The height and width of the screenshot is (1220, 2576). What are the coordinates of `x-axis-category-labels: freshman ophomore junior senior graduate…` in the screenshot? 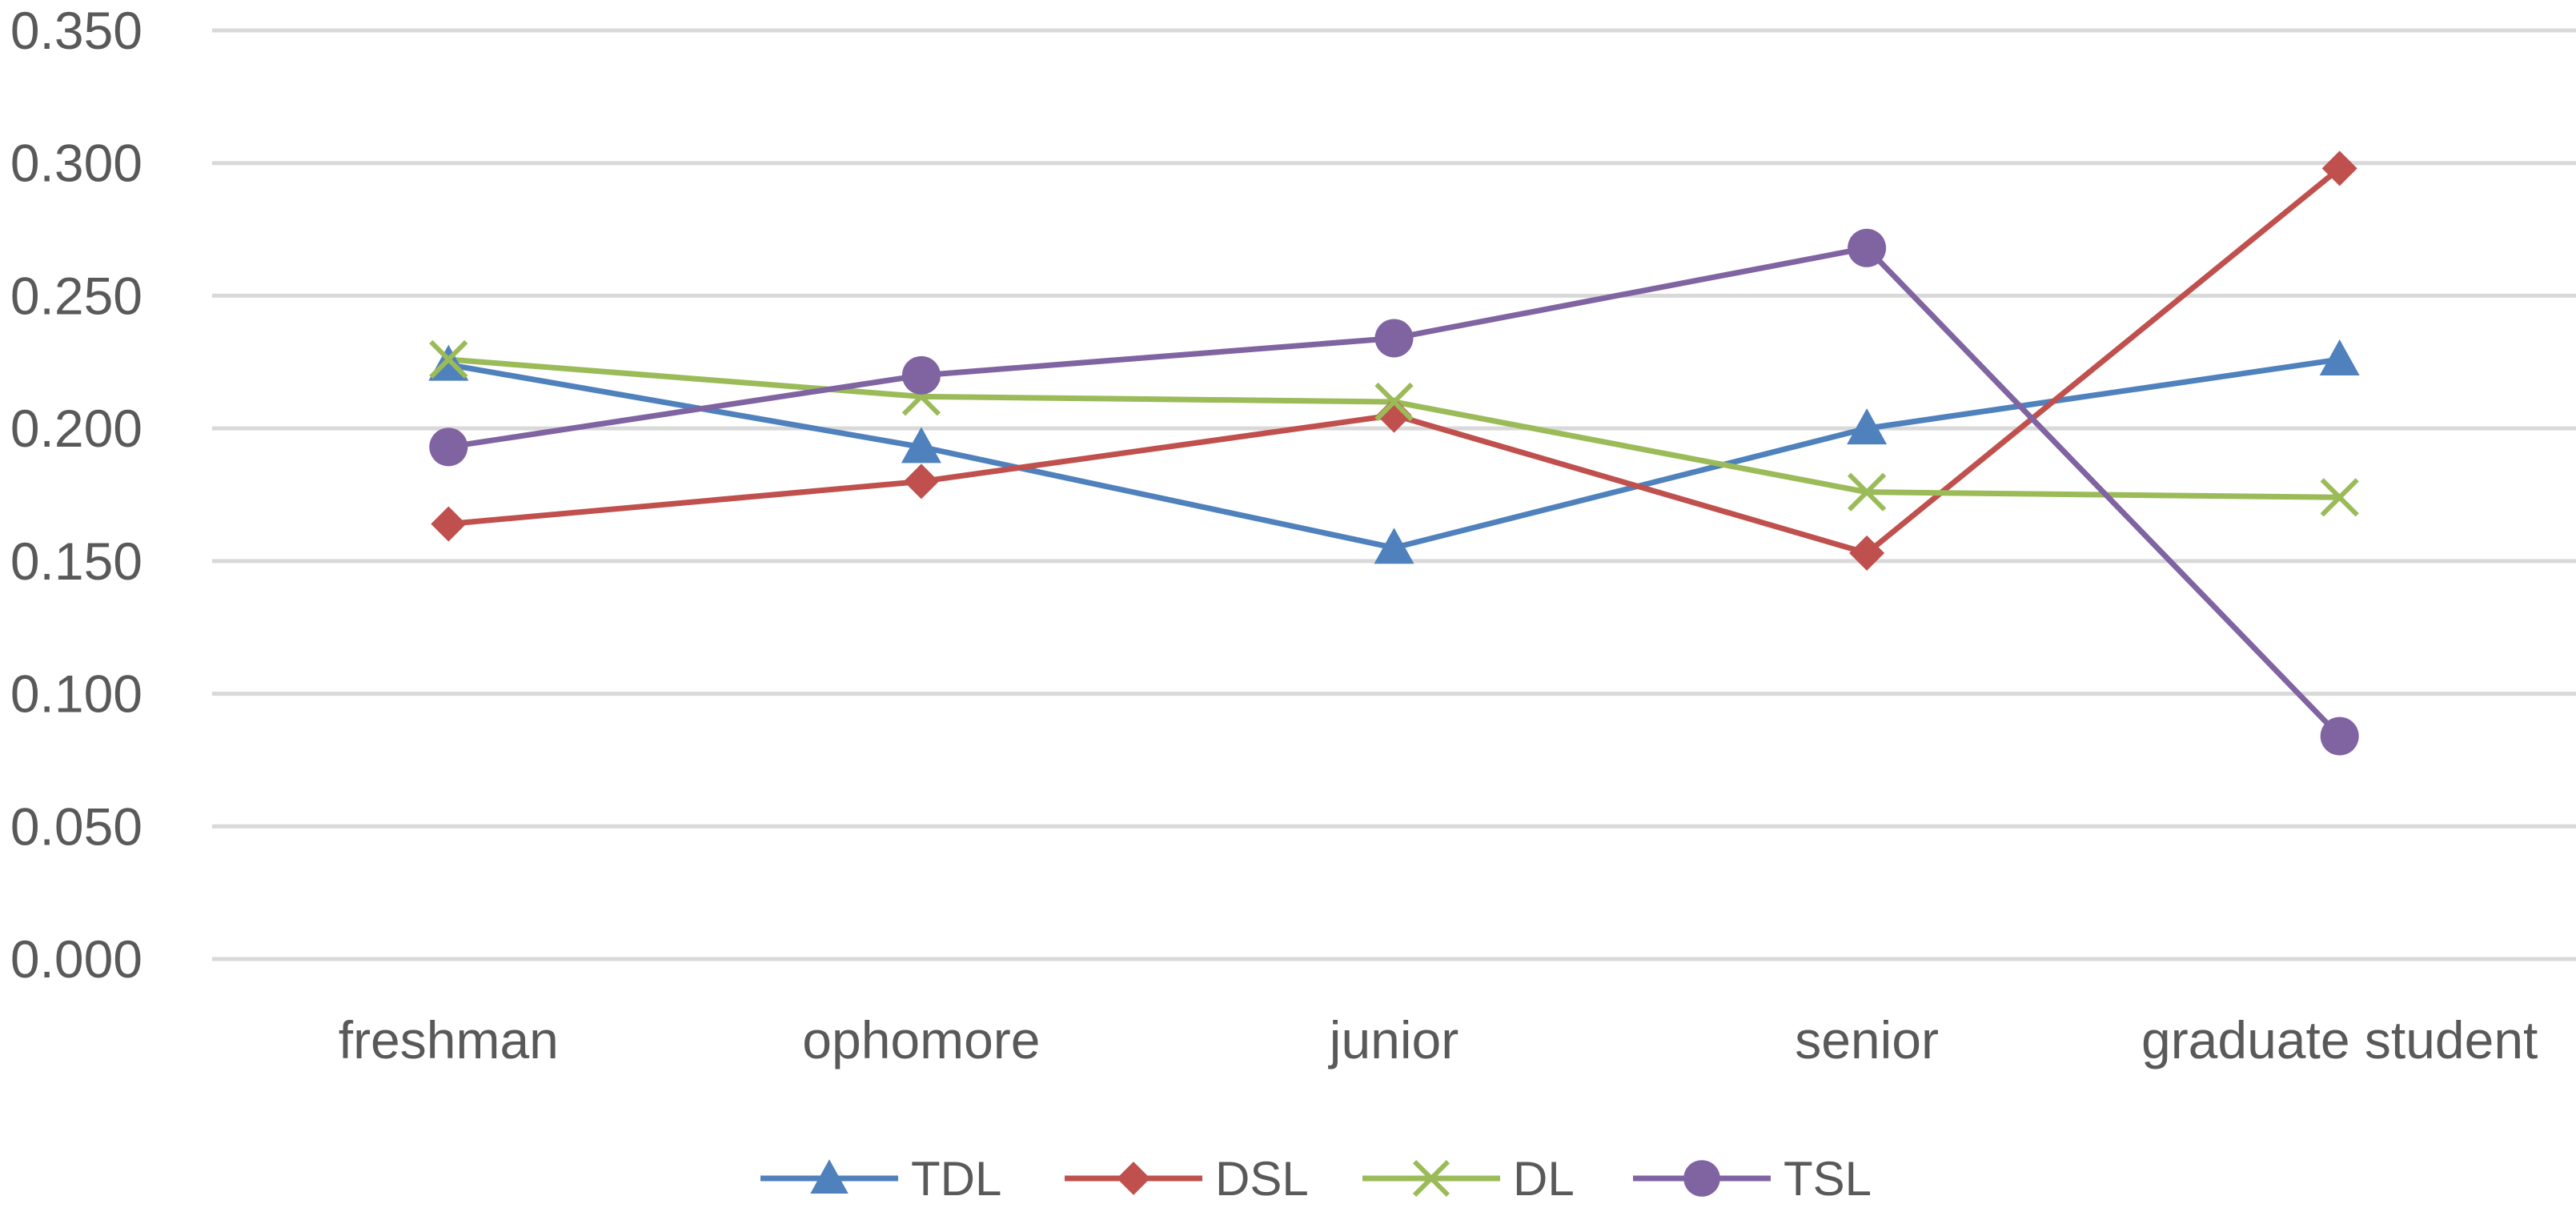 It's located at (1438, 1040).